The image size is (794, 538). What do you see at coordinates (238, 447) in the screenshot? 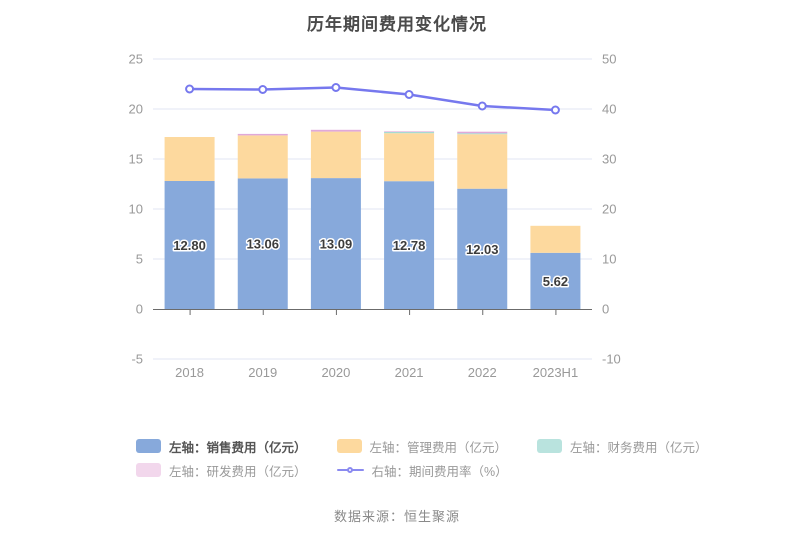
I see `legend-label-sales-expense: 左轴：销售费用（亿元）` at bounding box center [238, 447].